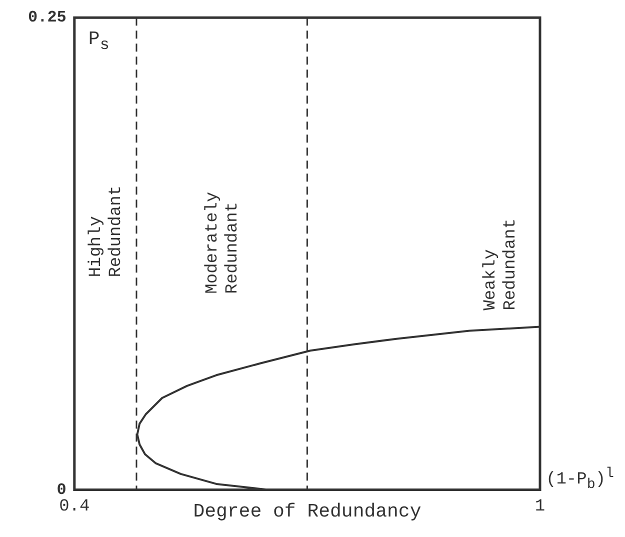 The image size is (625, 537). What do you see at coordinates (74, 507) in the screenshot?
I see `x-tick-label: 0.4` at bounding box center [74, 507].